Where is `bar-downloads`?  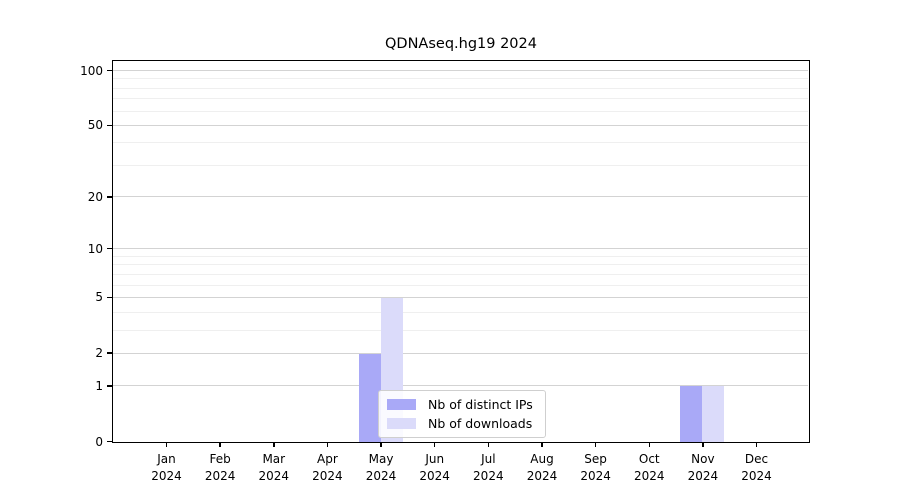
bar-downloads is located at coordinates (713, 414).